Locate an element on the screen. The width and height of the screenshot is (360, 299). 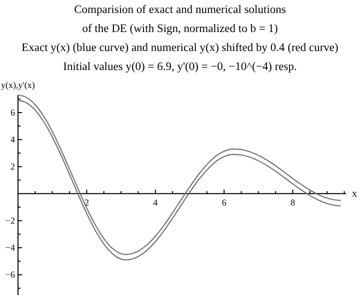
y-axis-title: y(x),y'(x) is located at coordinates (18, 85).